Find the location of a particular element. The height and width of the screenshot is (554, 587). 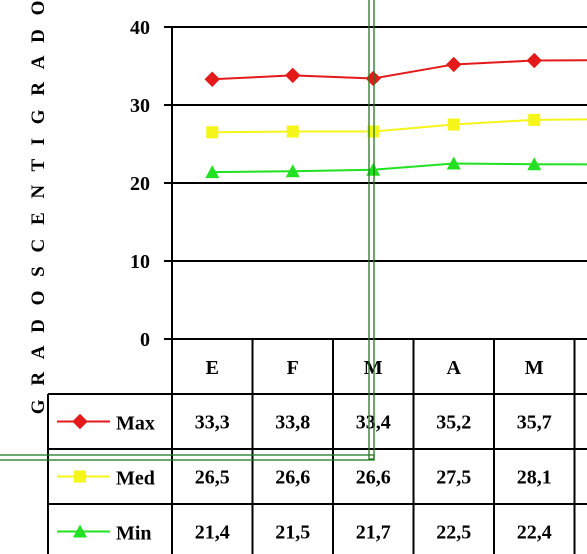

series-name-max: Max is located at coordinates (135, 424).